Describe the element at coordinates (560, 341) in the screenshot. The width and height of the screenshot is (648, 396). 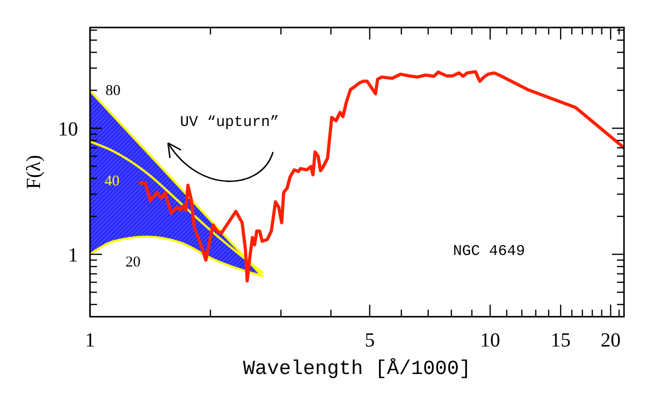
I see `x-tick-label: 15` at that location.